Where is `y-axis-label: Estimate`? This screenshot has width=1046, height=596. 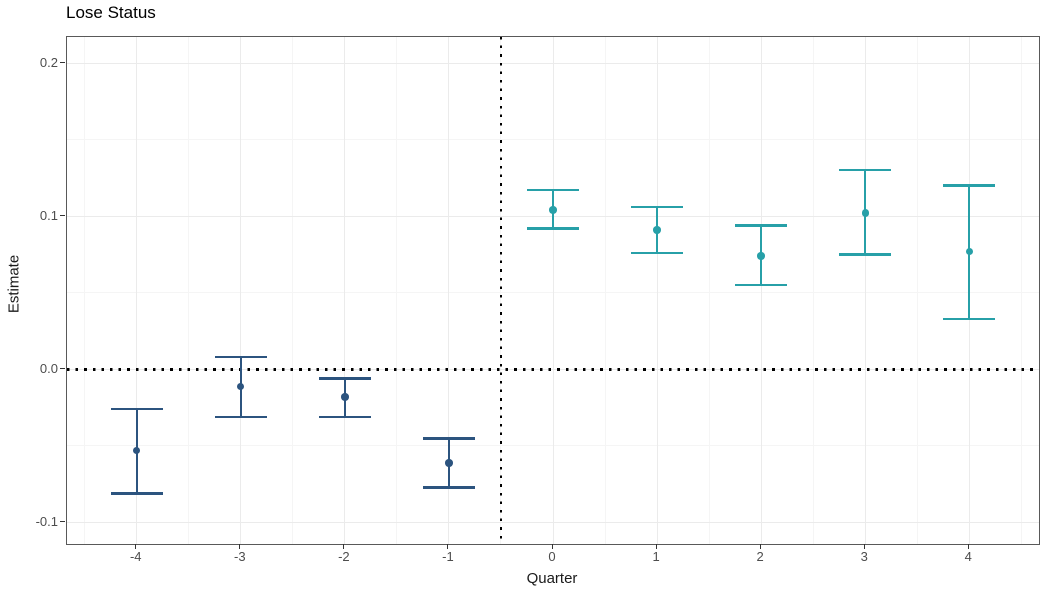
y-axis-label: Estimate is located at coordinates (14, 284).